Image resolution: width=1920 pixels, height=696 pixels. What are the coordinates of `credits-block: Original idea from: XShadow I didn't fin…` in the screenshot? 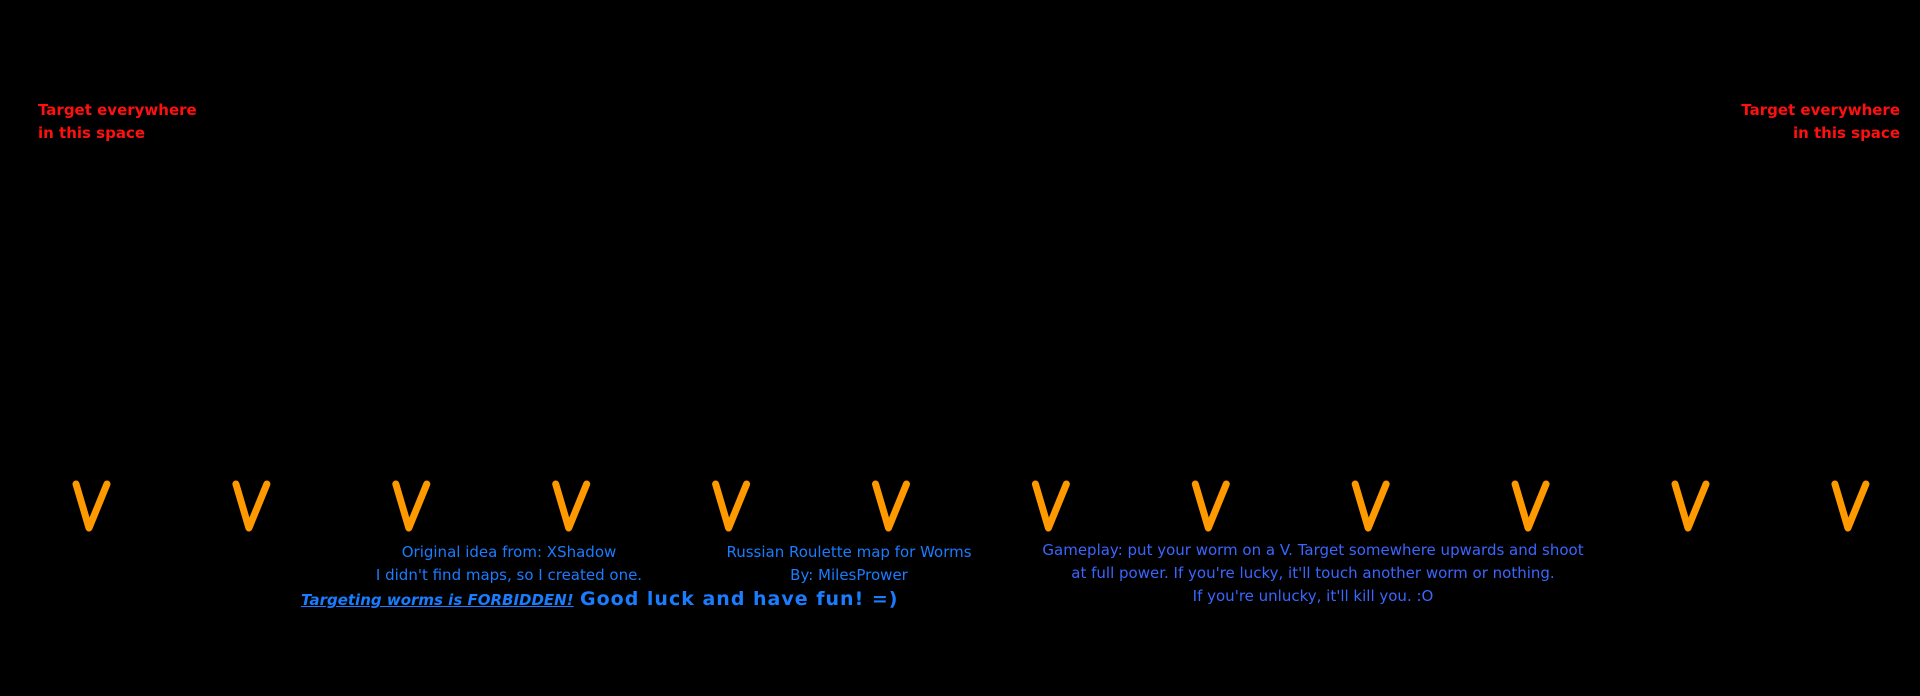 It's located at (509, 564).